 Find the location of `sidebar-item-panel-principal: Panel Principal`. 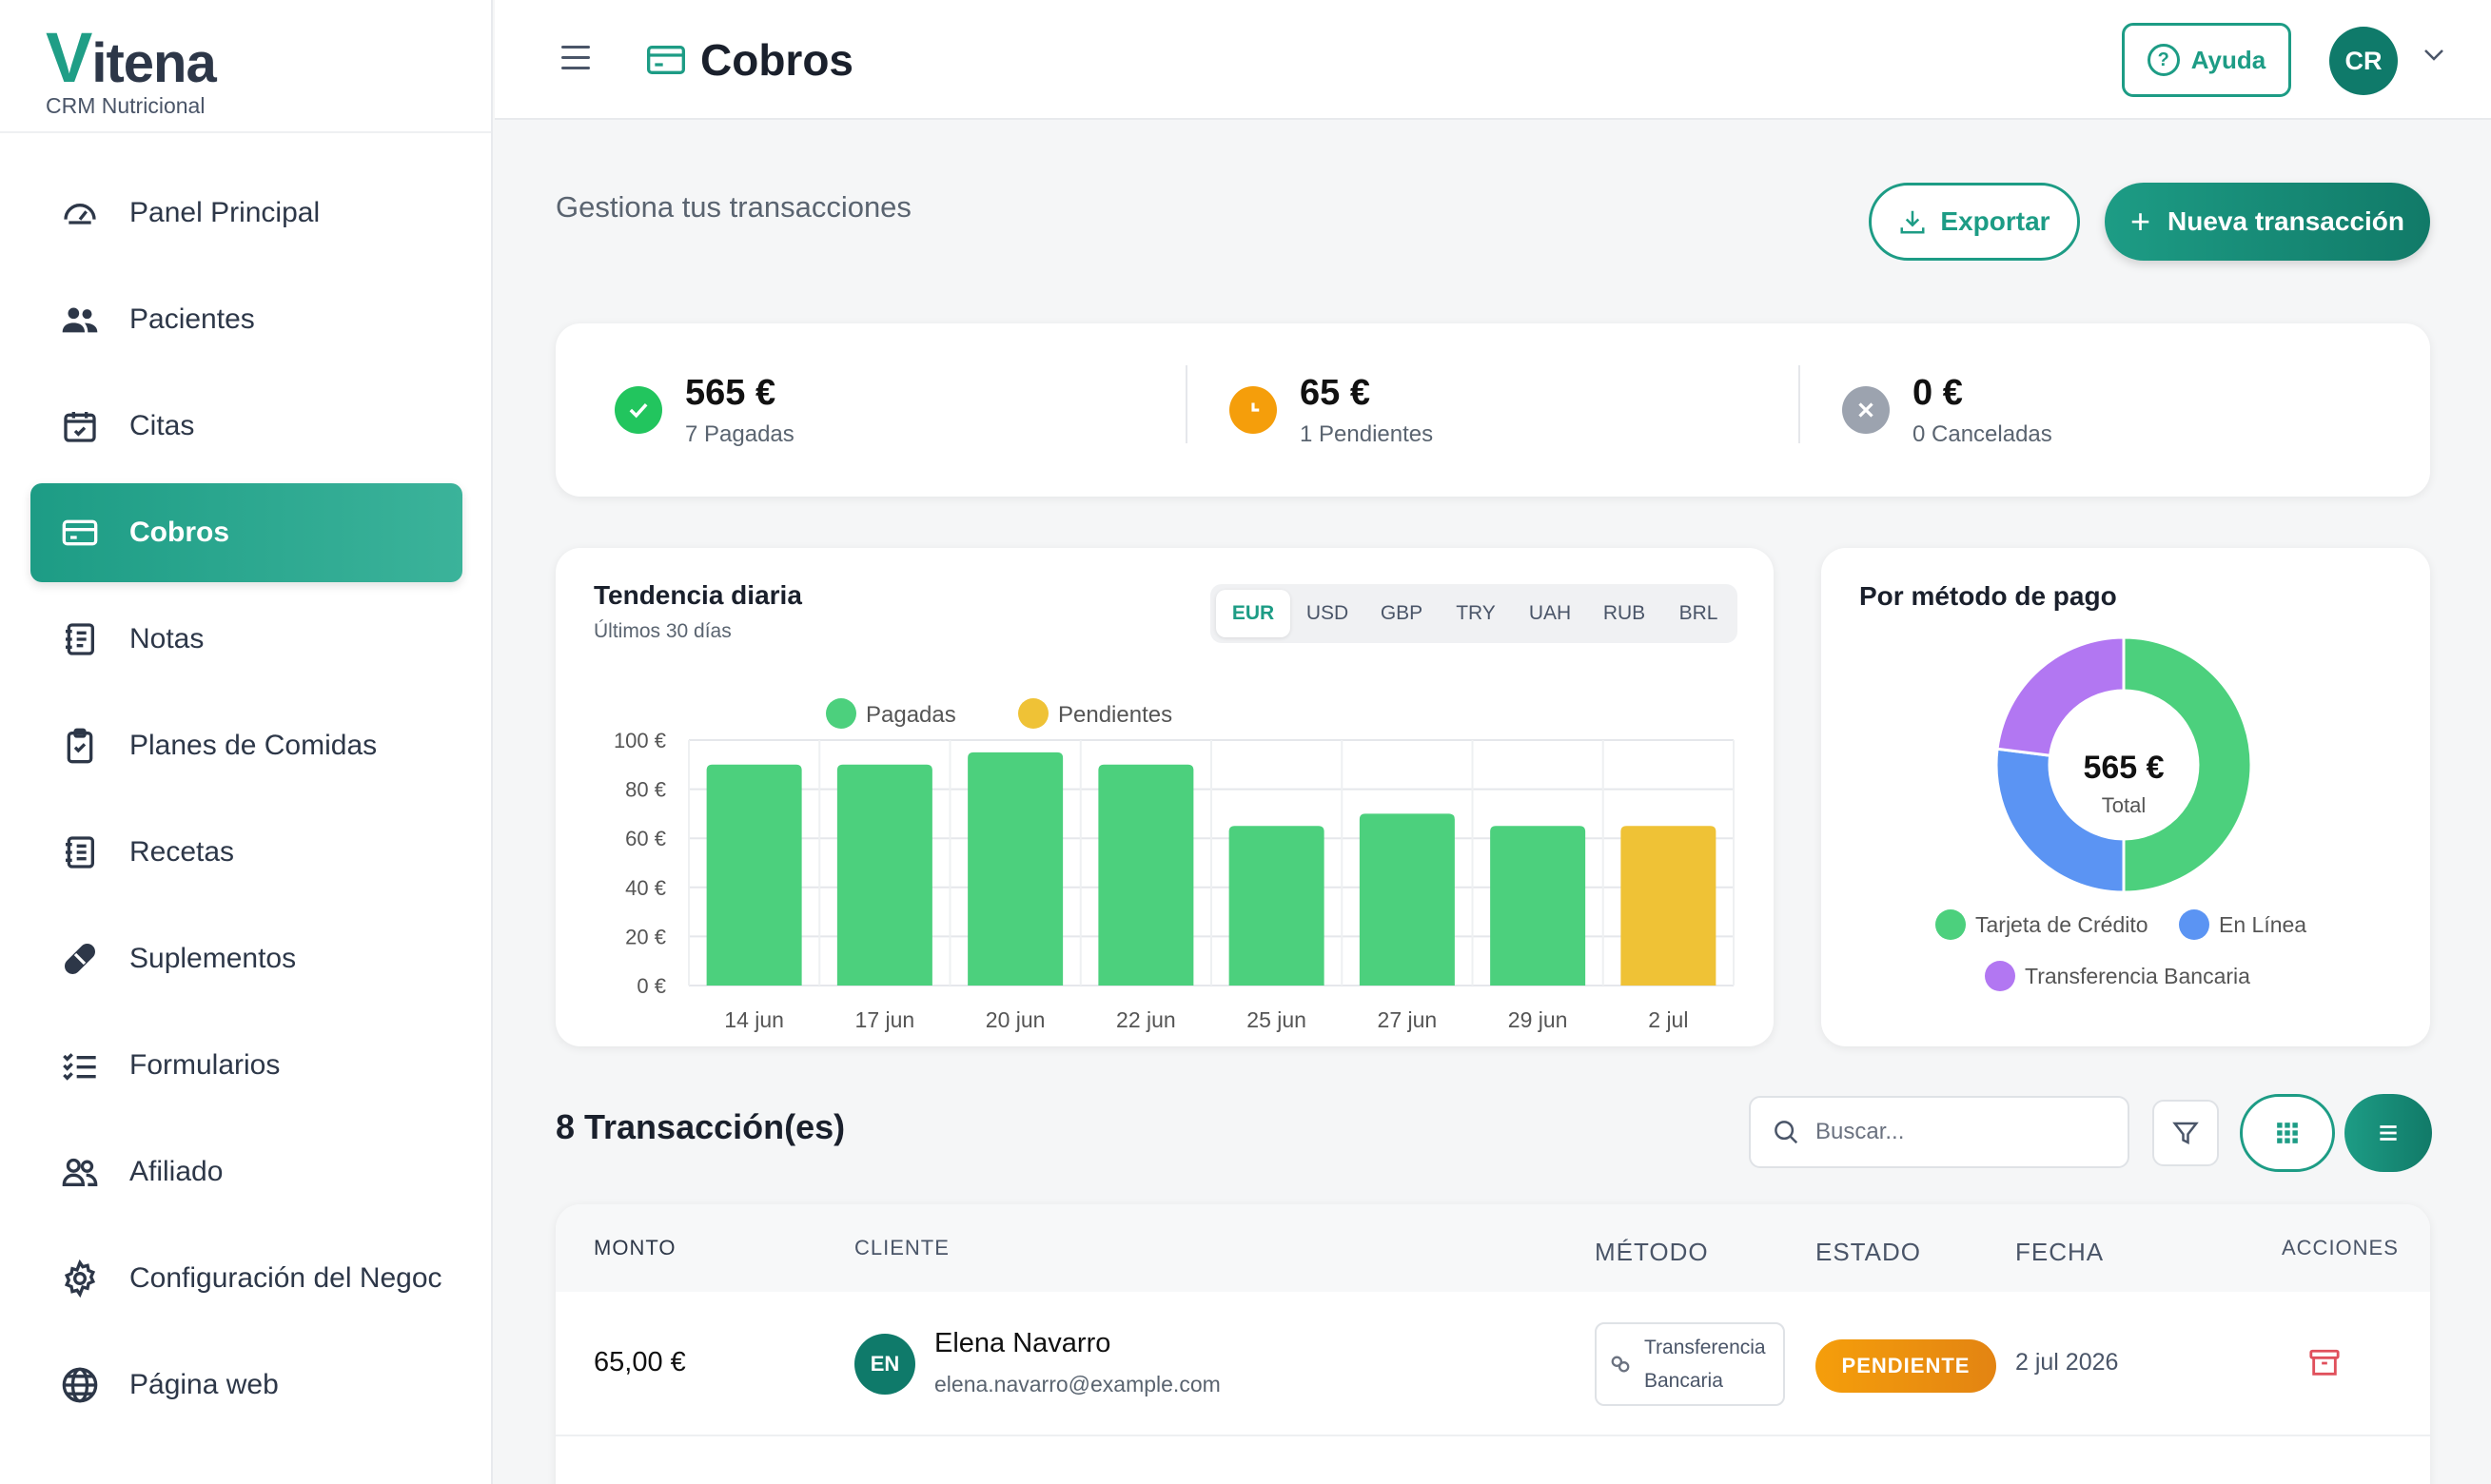

sidebar-item-panel-principal: Panel Principal is located at coordinates (246, 213).